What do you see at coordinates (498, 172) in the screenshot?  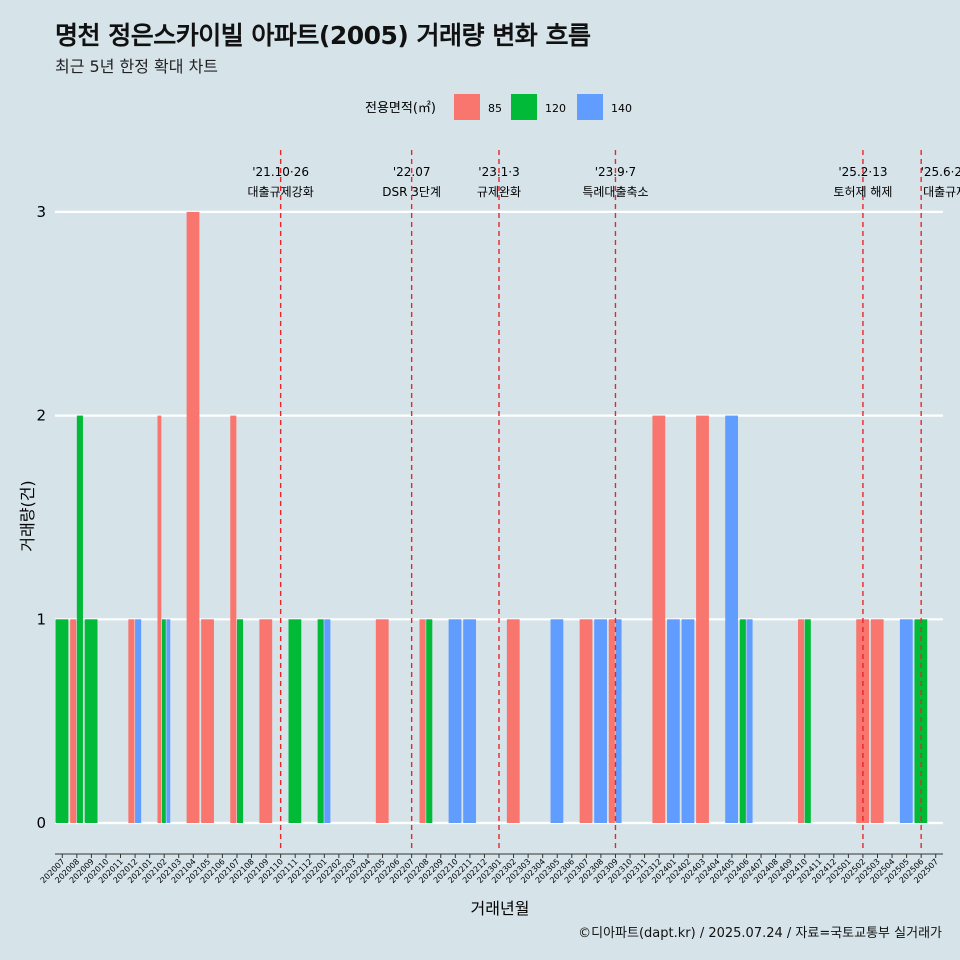 I see `event-date: '23.1·3` at bounding box center [498, 172].